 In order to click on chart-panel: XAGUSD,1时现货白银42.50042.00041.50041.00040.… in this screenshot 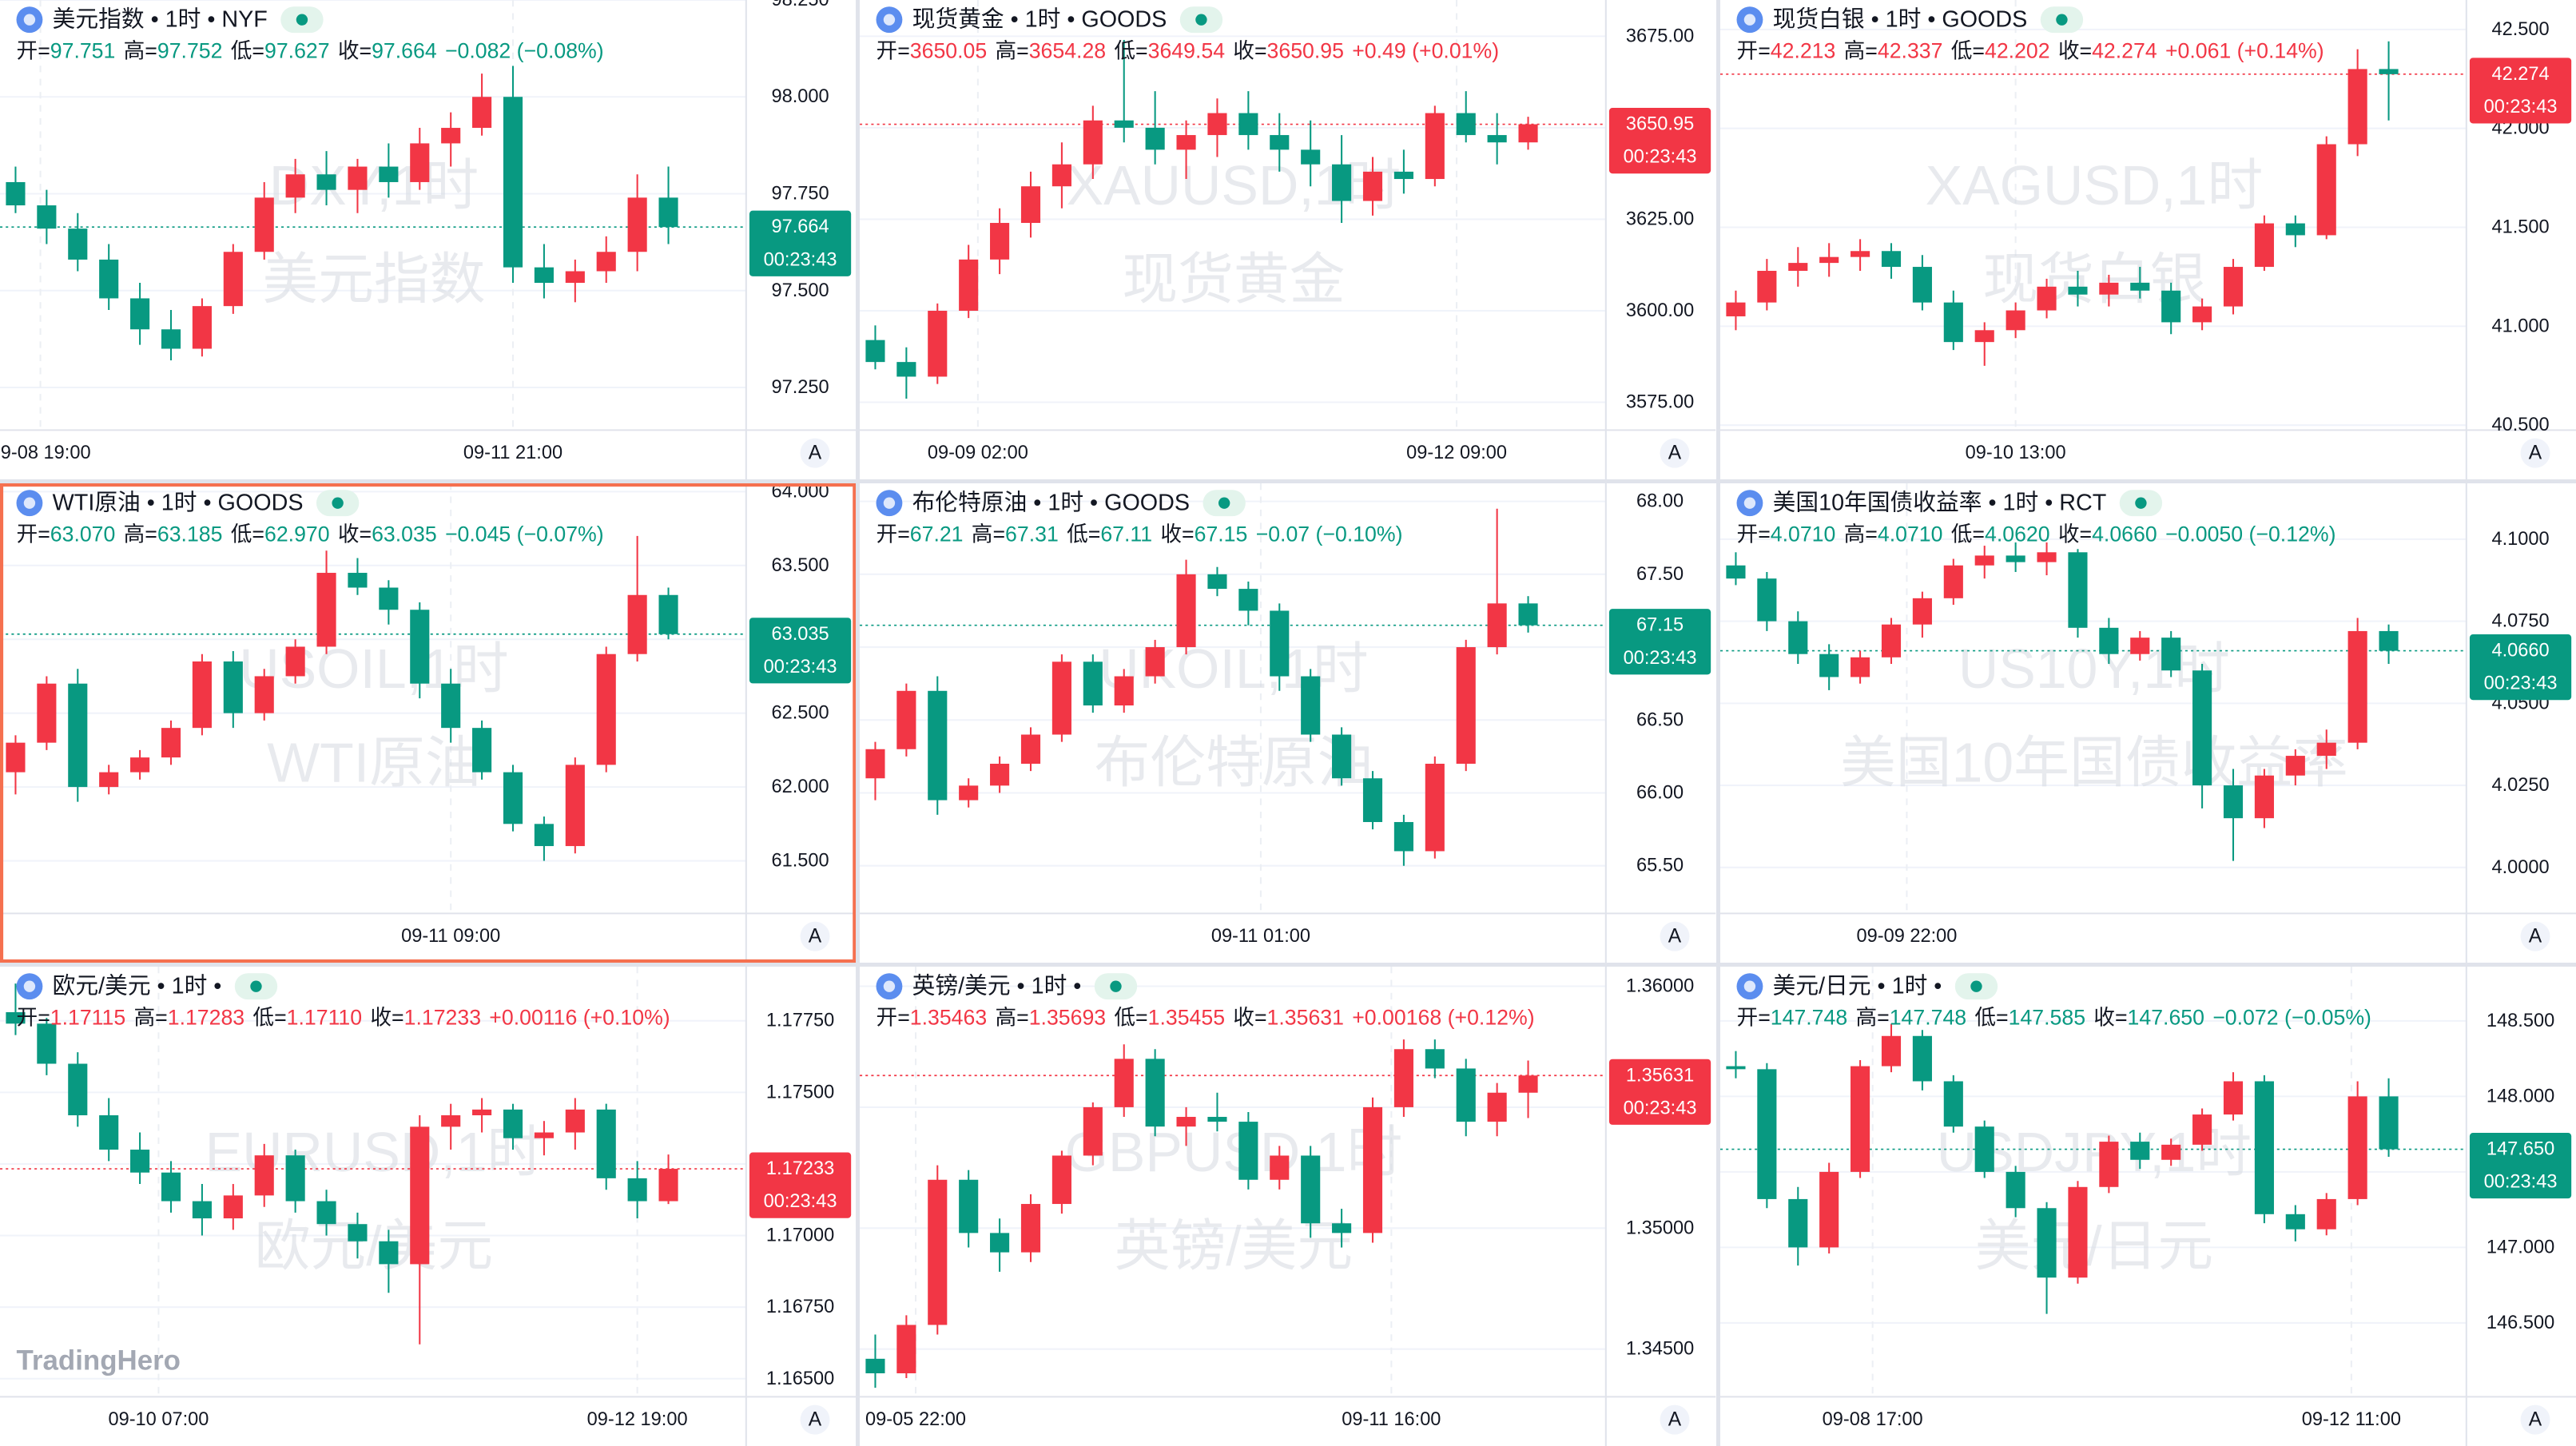, I will do `click(2147, 239)`.